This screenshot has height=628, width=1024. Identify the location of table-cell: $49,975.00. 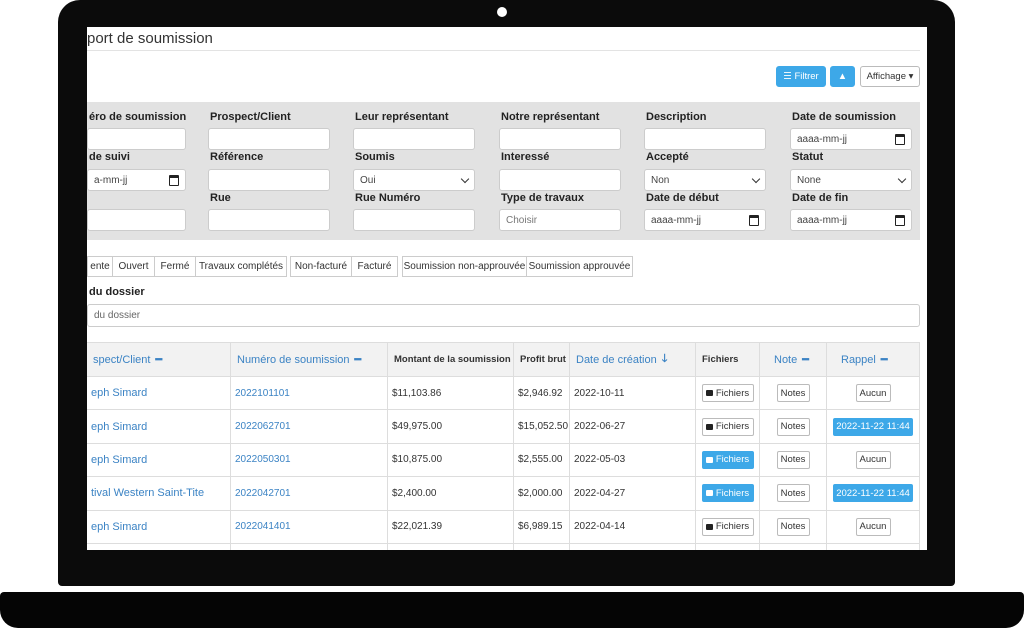
(451, 427).